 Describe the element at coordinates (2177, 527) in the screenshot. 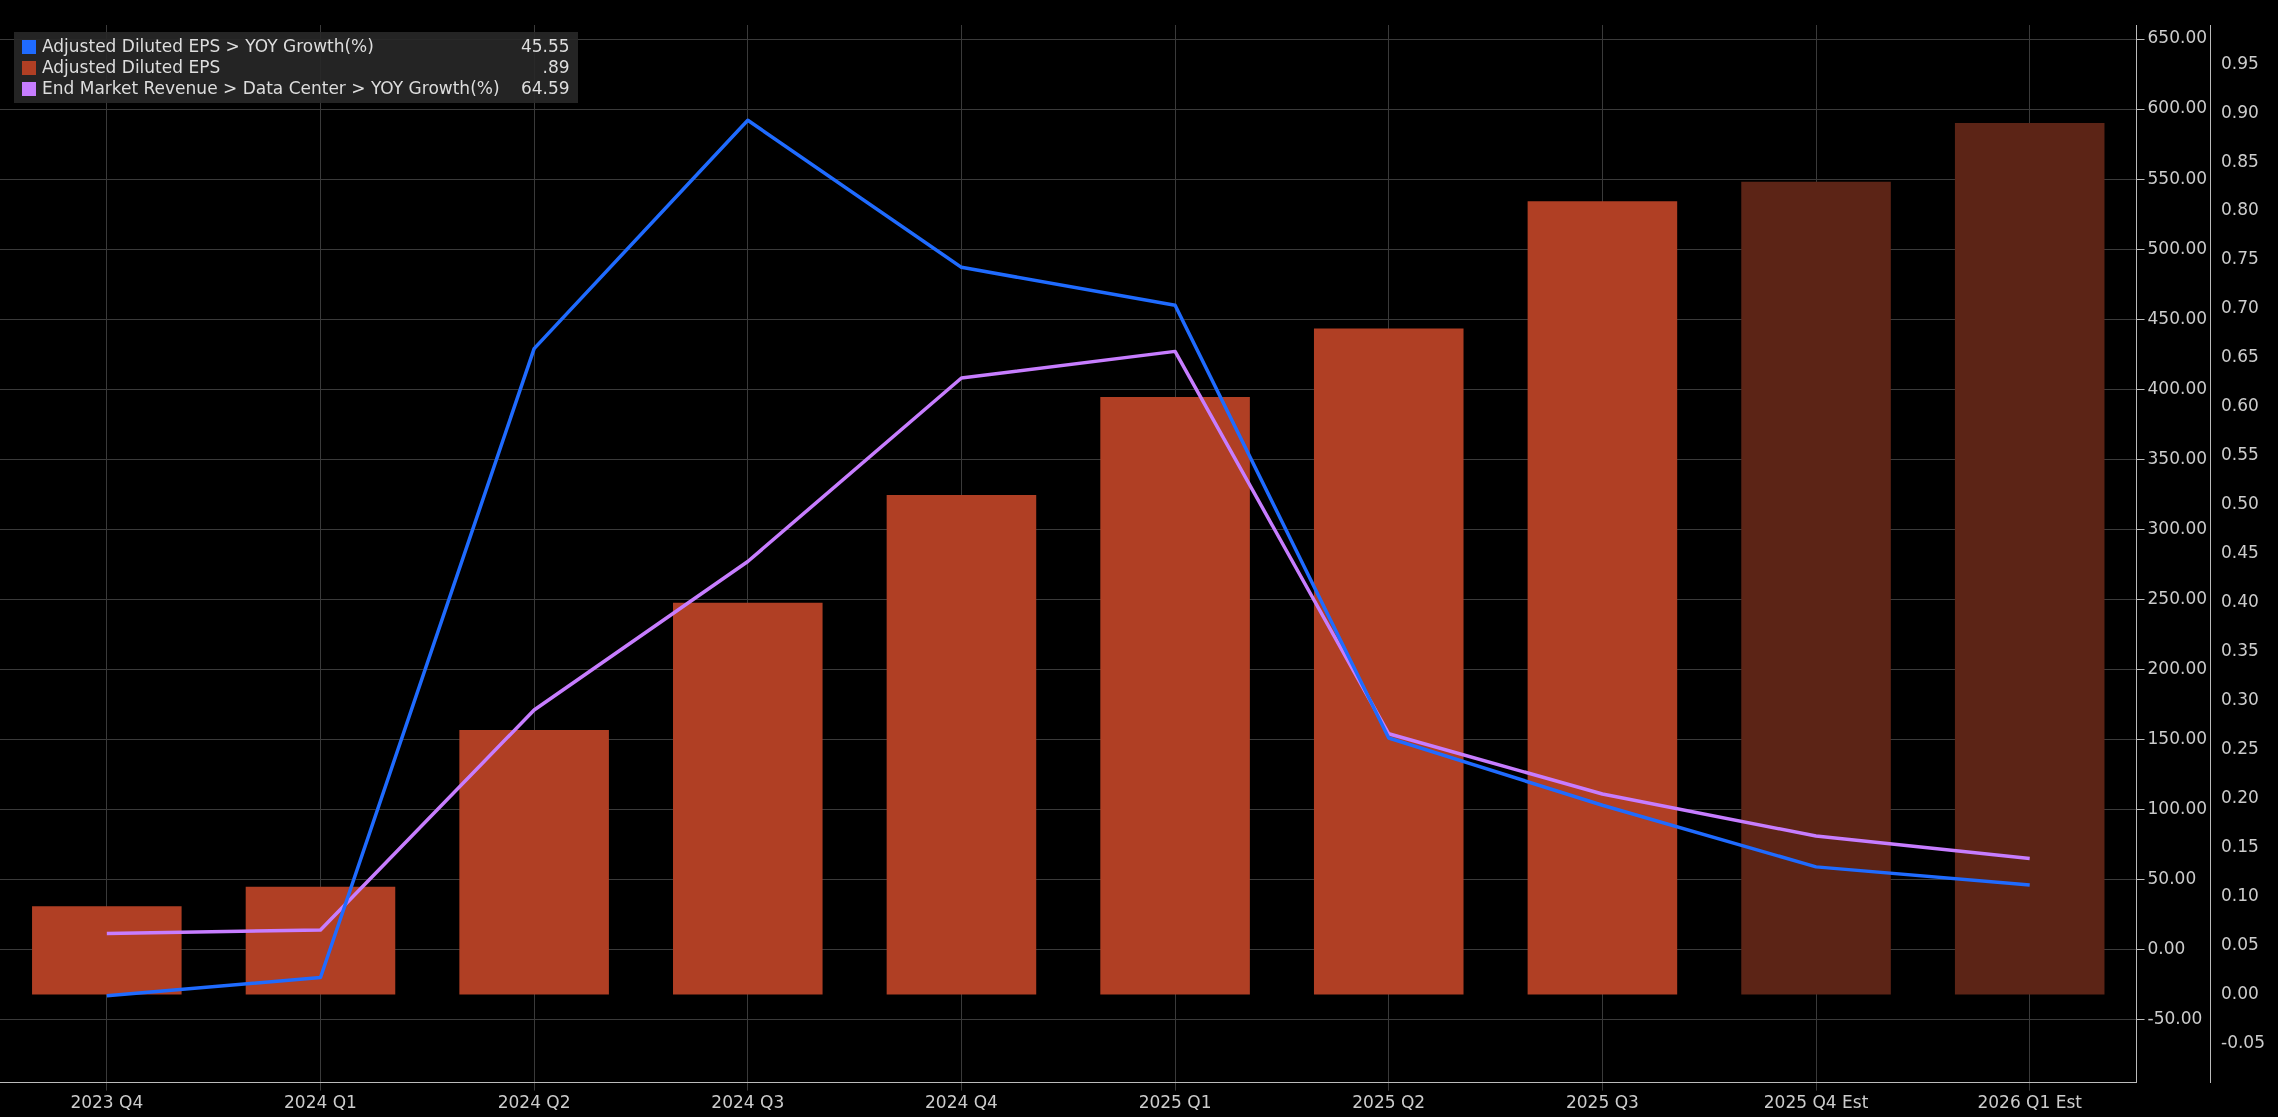

I see `y-tick-label: 300.00` at that location.